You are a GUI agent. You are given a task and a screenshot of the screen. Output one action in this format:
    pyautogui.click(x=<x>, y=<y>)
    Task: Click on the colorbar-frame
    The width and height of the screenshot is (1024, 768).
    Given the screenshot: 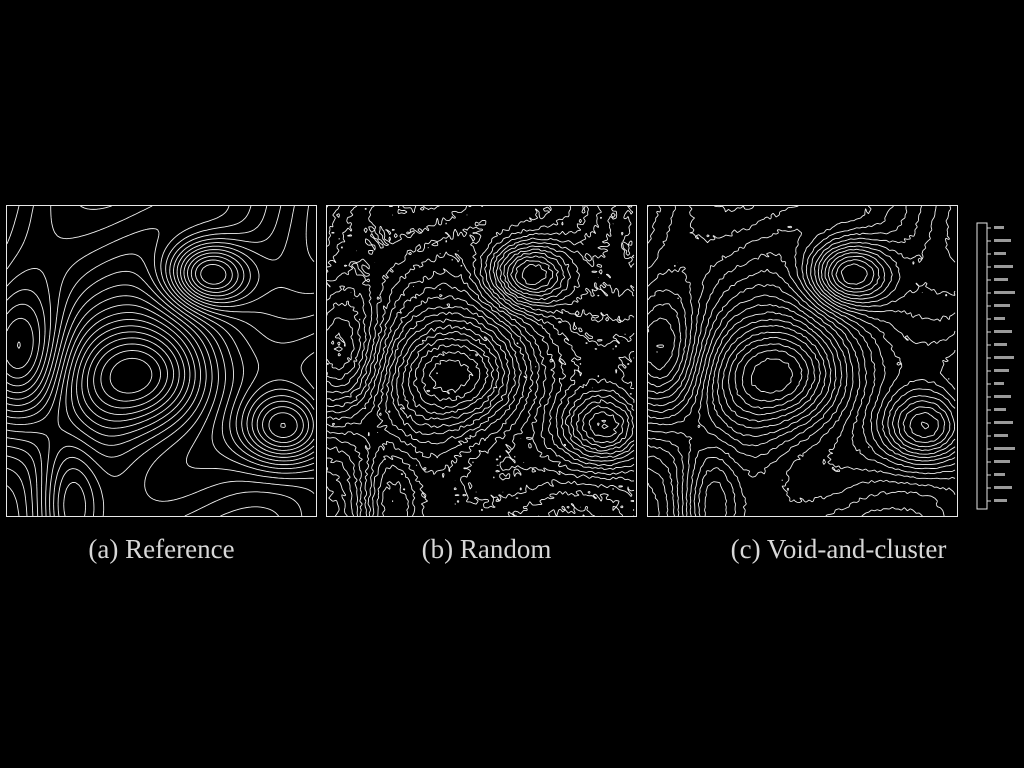 What is the action you would take?
    pyautogui.click(x=982, y=366)
    